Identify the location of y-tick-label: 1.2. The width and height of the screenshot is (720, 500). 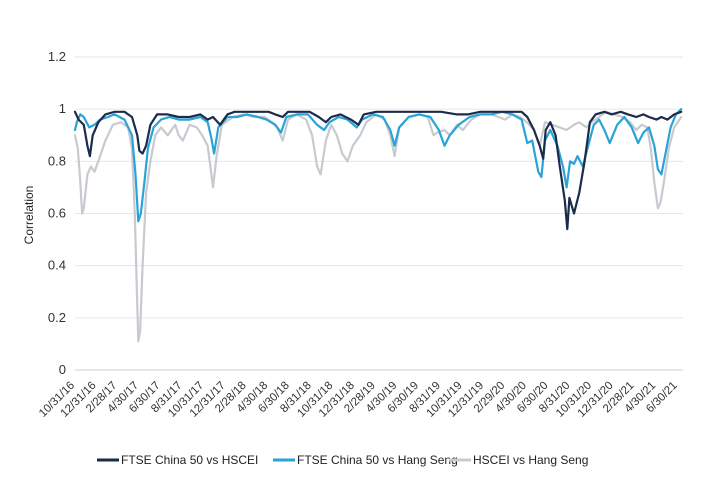
(57, 56).